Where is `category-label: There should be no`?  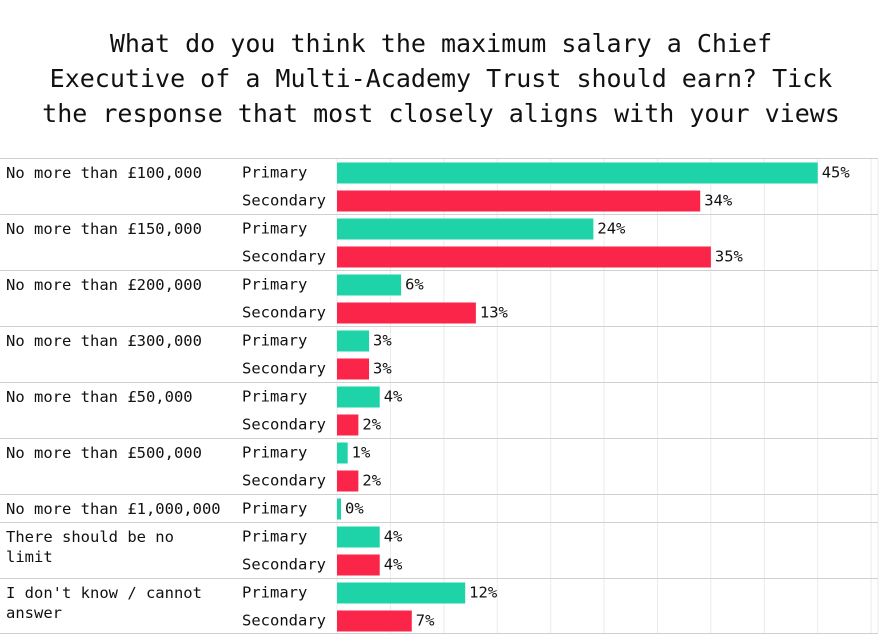 category-label: There should be no is located at coordinates (90, 537).